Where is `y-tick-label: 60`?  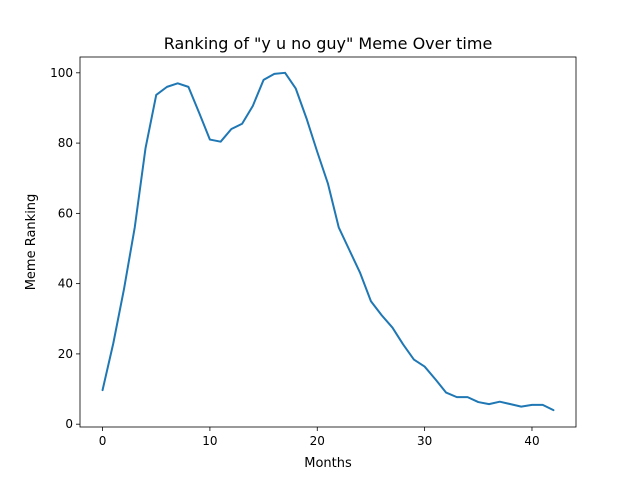 y-tick-label: 60 is located at coordinates (65, 213).